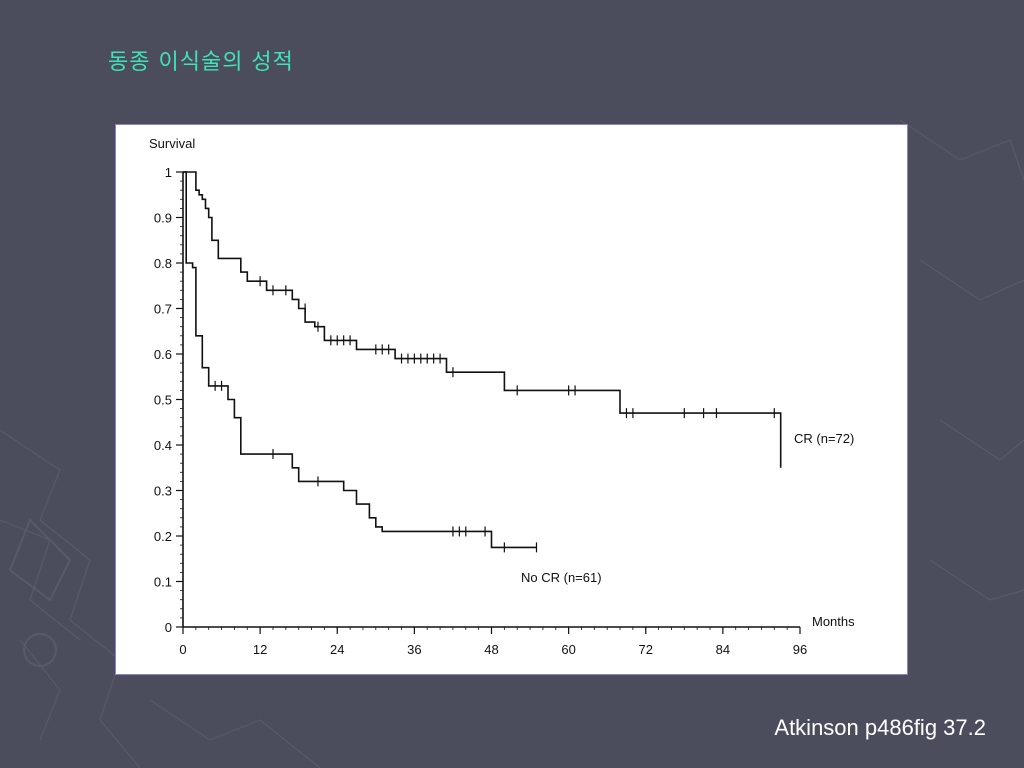 The height and width of the screenshot is (768, 1024). I want to click on legend-label-cr: CR (n=72), so click(824, 438).